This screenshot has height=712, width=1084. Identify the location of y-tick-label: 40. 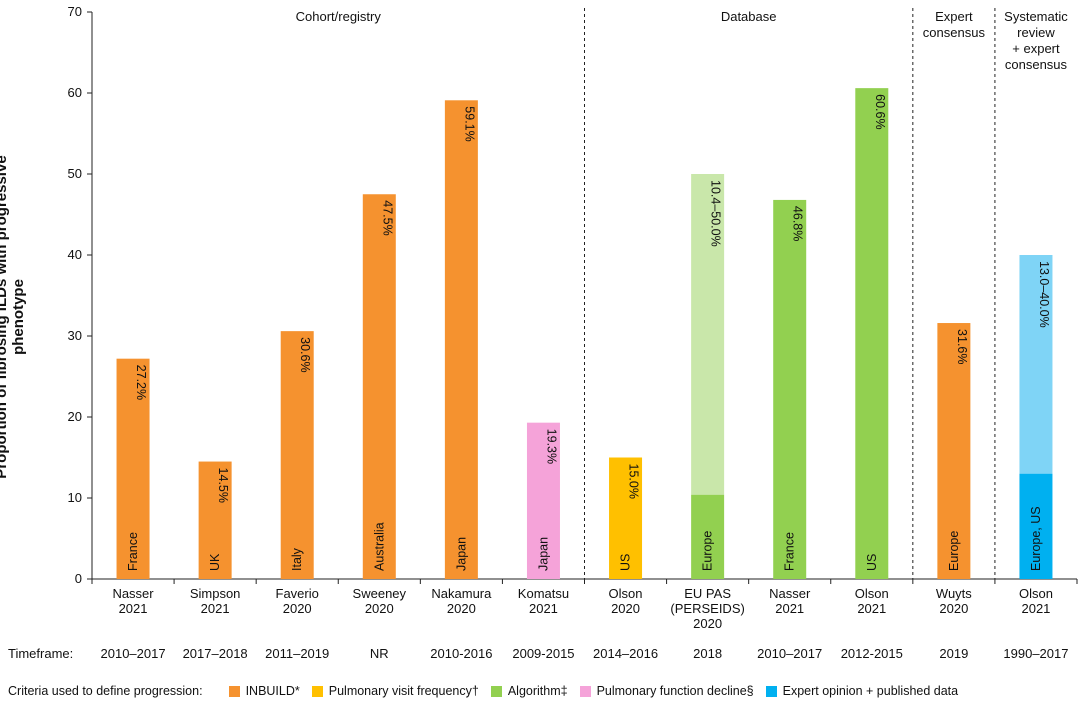
(75, 254).